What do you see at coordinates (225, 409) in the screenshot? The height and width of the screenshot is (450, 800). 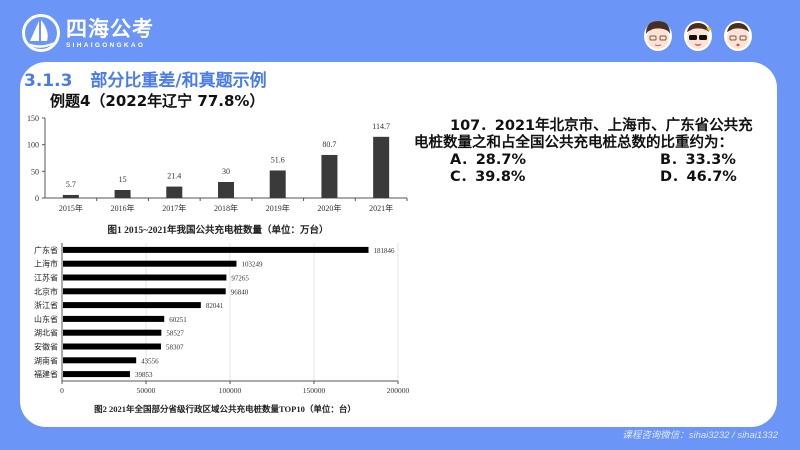 I see `chart2-title: 图2 2021年全国部分省级行政区域公共充电桩数量TOP10（单位：台）` at bounding box center [225, 409].